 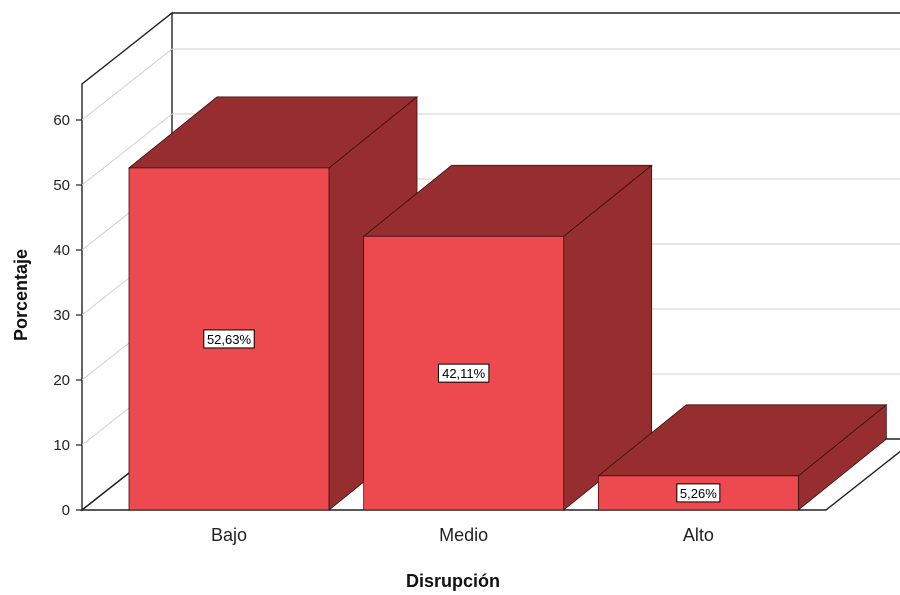 I want to click on data-label-alto: 5,26%, so click(x=698, y=493).